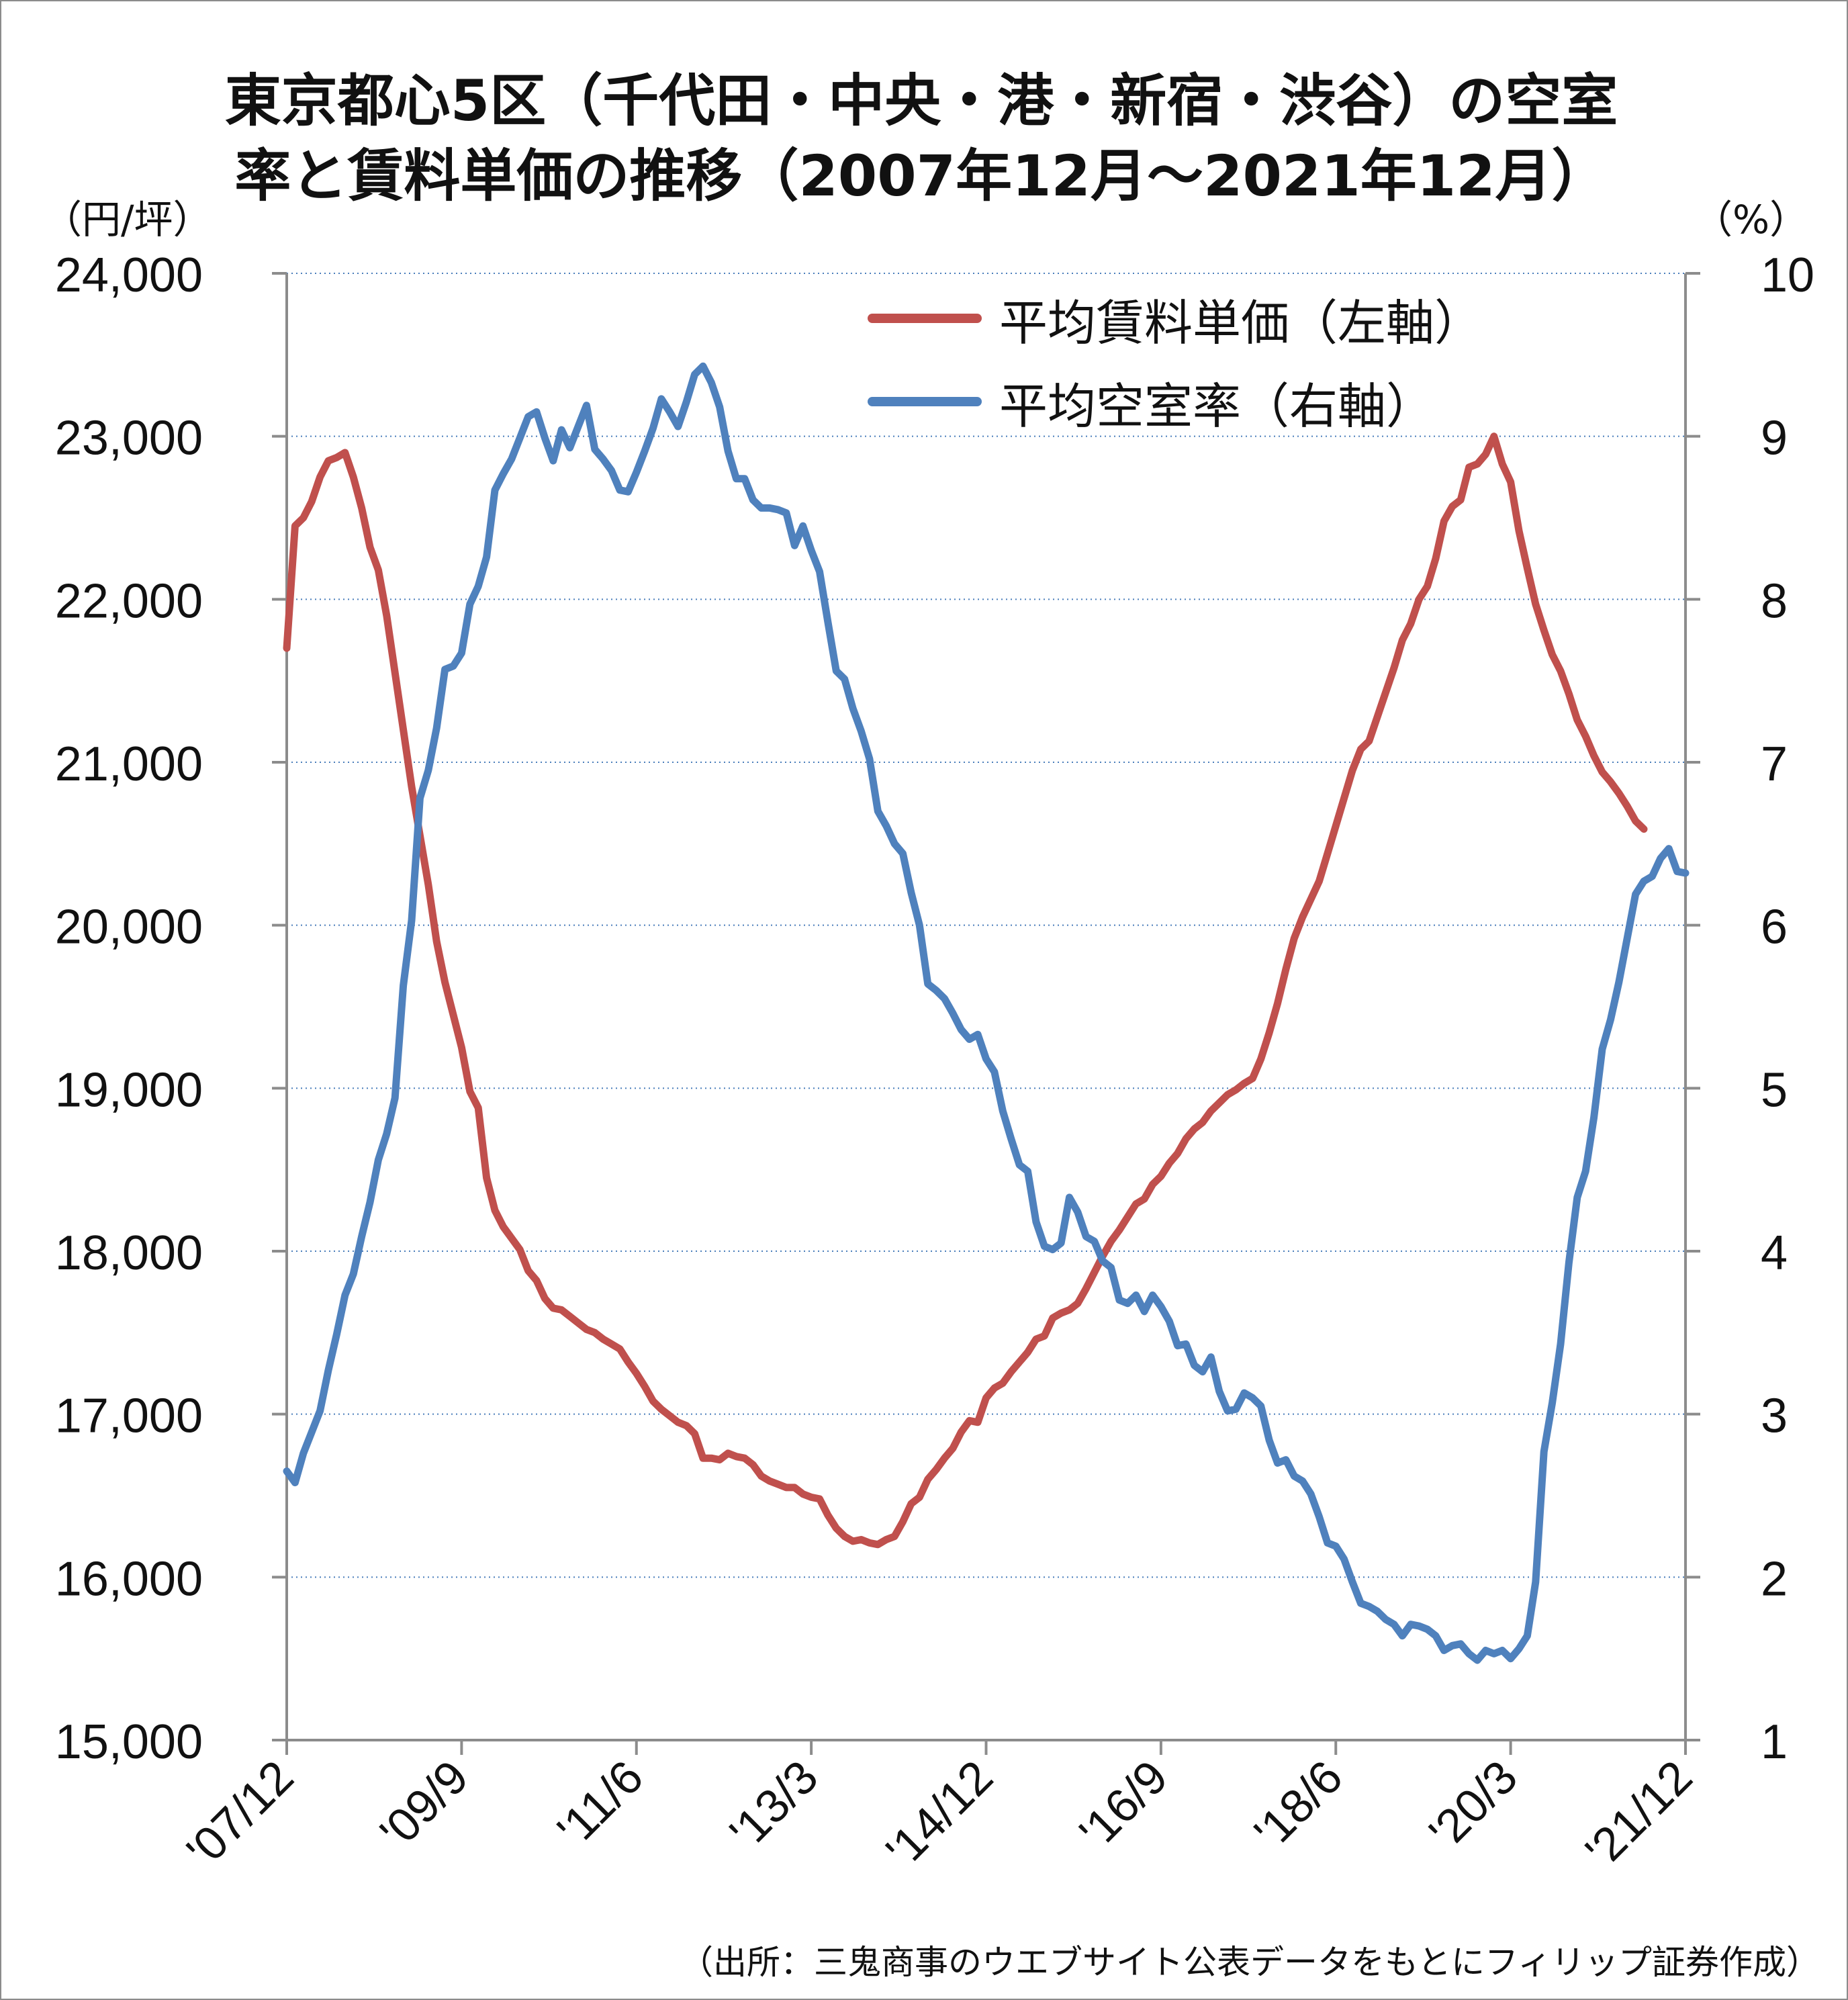 The image size is (1848, 2000). Describe the element at coordinates (127, 219) in the screenshot. I see `y-axis-left-unit: （円/坪）` at that location.